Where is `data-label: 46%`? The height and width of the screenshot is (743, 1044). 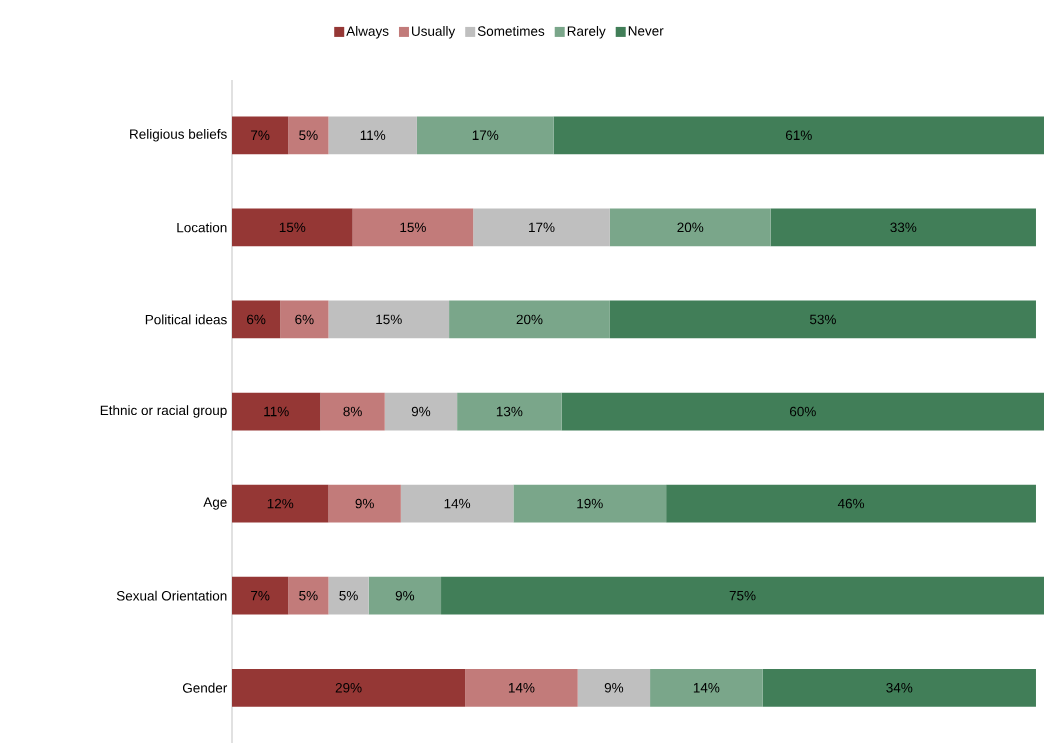 data-label: 46% is located at coordinates (851, 503).